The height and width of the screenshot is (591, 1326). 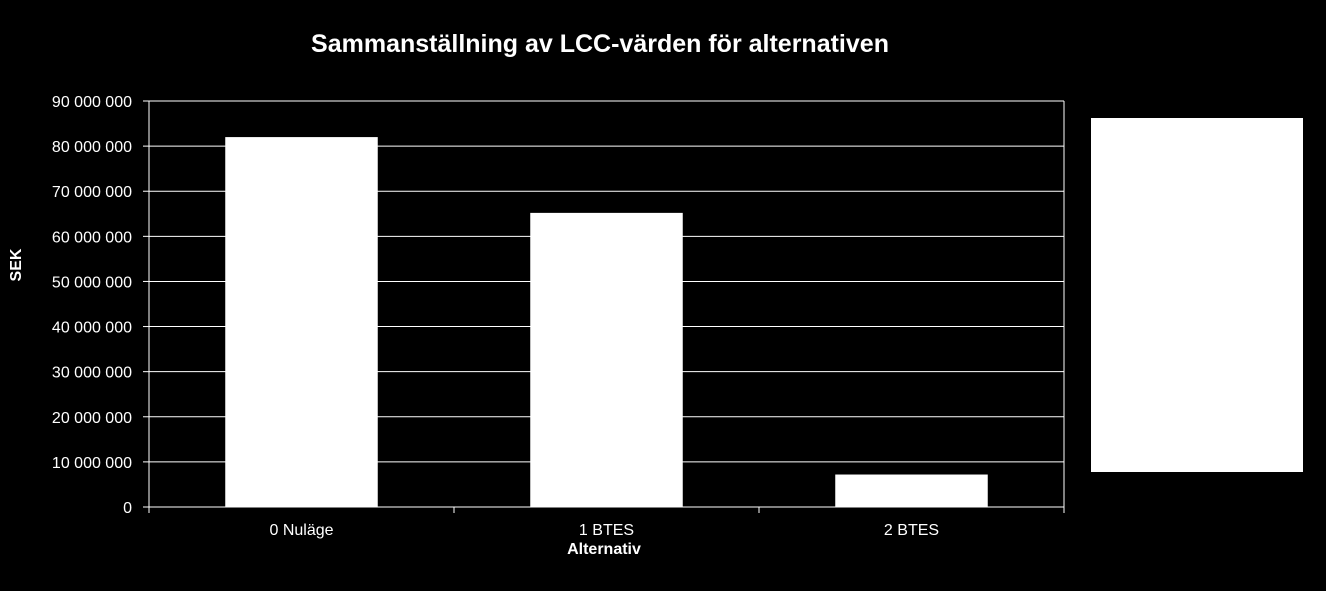 What do you see at coordinates (92, 373) in the screenshot?
I see `y-tick-label: 30 000 000` at bounding box center [92, 373].